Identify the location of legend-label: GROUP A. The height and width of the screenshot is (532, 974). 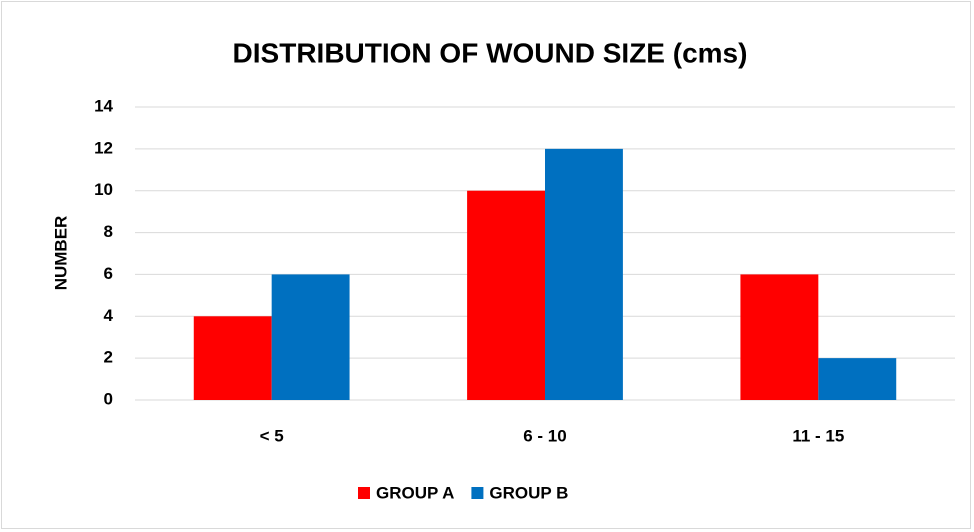
(415, 492).